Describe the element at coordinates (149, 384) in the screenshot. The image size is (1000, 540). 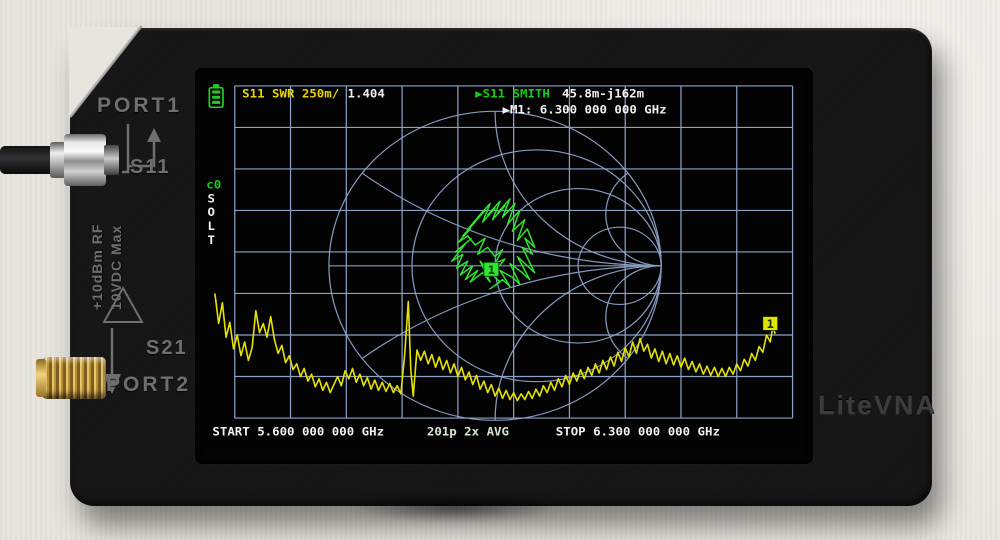
I see `port2-label: PORT2` at that location.